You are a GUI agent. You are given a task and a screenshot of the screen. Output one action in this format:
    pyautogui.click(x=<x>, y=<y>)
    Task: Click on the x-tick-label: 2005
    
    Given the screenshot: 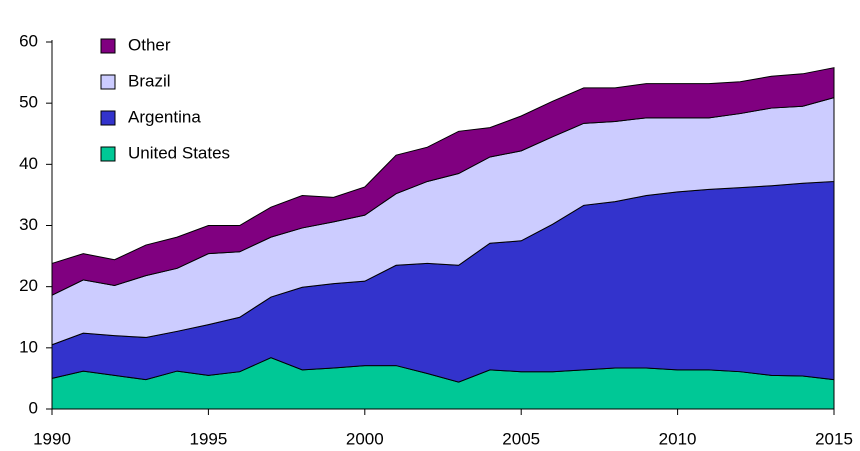 What is the action you would take?
    pyautogui.click(x=521, y=438)
    